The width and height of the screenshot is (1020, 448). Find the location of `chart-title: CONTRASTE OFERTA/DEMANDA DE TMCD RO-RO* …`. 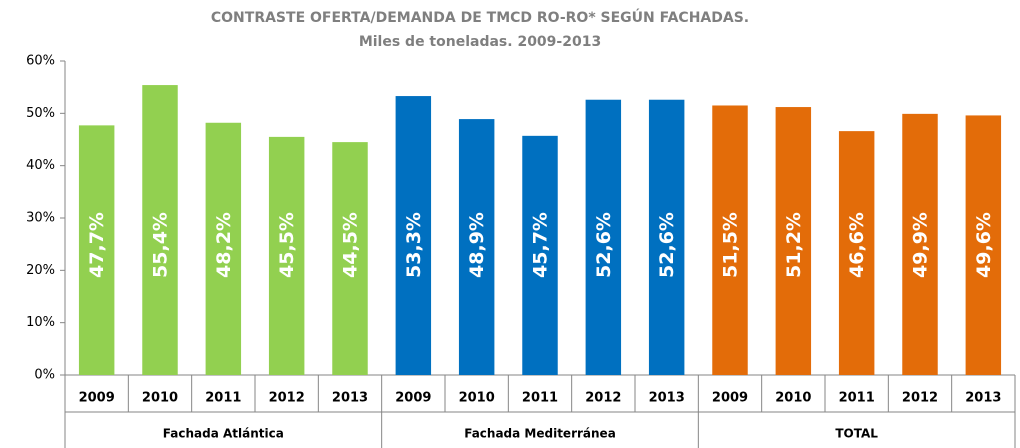

chart-title: CONTRASTE OFERTA/DEMANDA DE TMCD RO-RO* … is located at coordinates (480, 17).